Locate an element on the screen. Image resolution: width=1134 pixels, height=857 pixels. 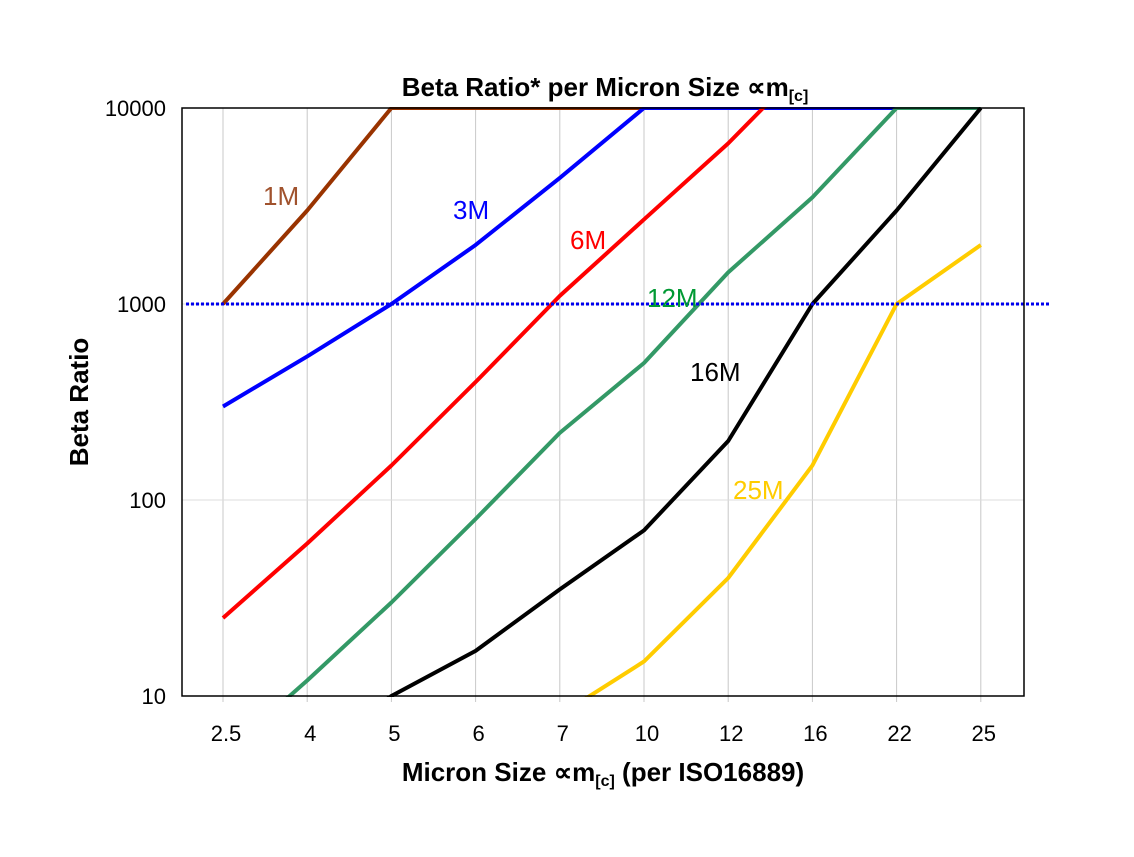
x-tick-label: 22 is located at coordinates (899, 733).